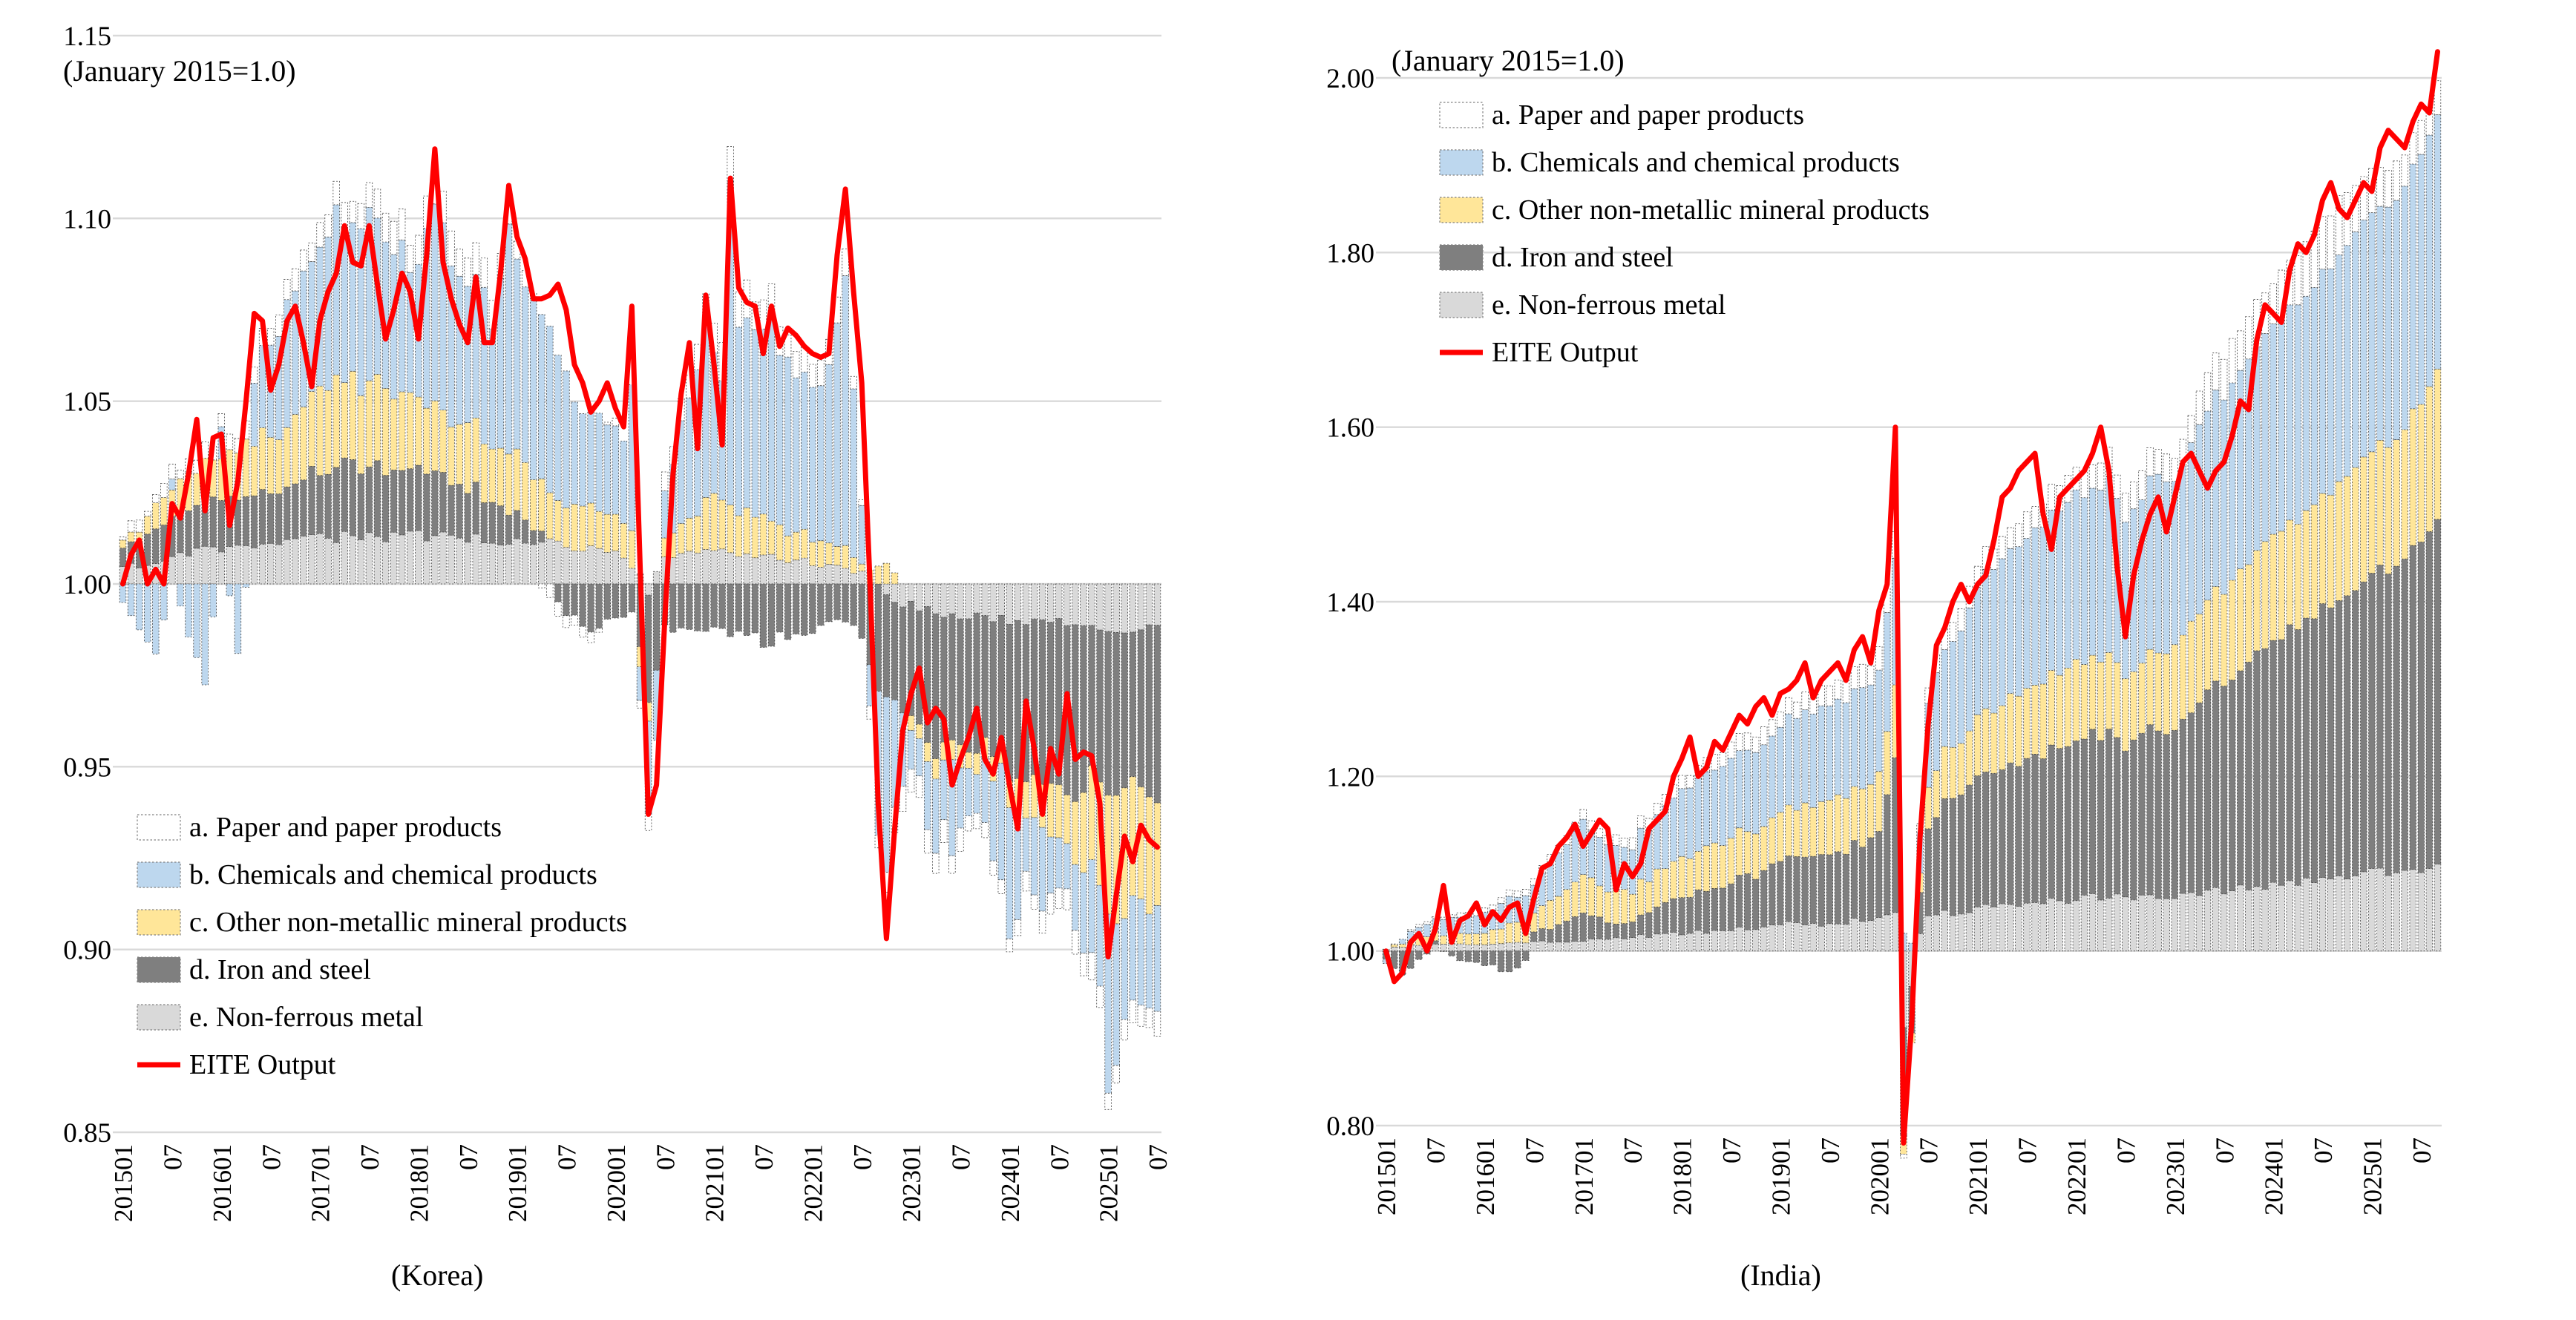 Image resolution: width=2576 pixels, height=1320 pixels. What do you see at coordinates (179, 71) in the screenshot?
I see `korea-chart-title: (January 2015=1.0)` at bounding box center [179, 71].